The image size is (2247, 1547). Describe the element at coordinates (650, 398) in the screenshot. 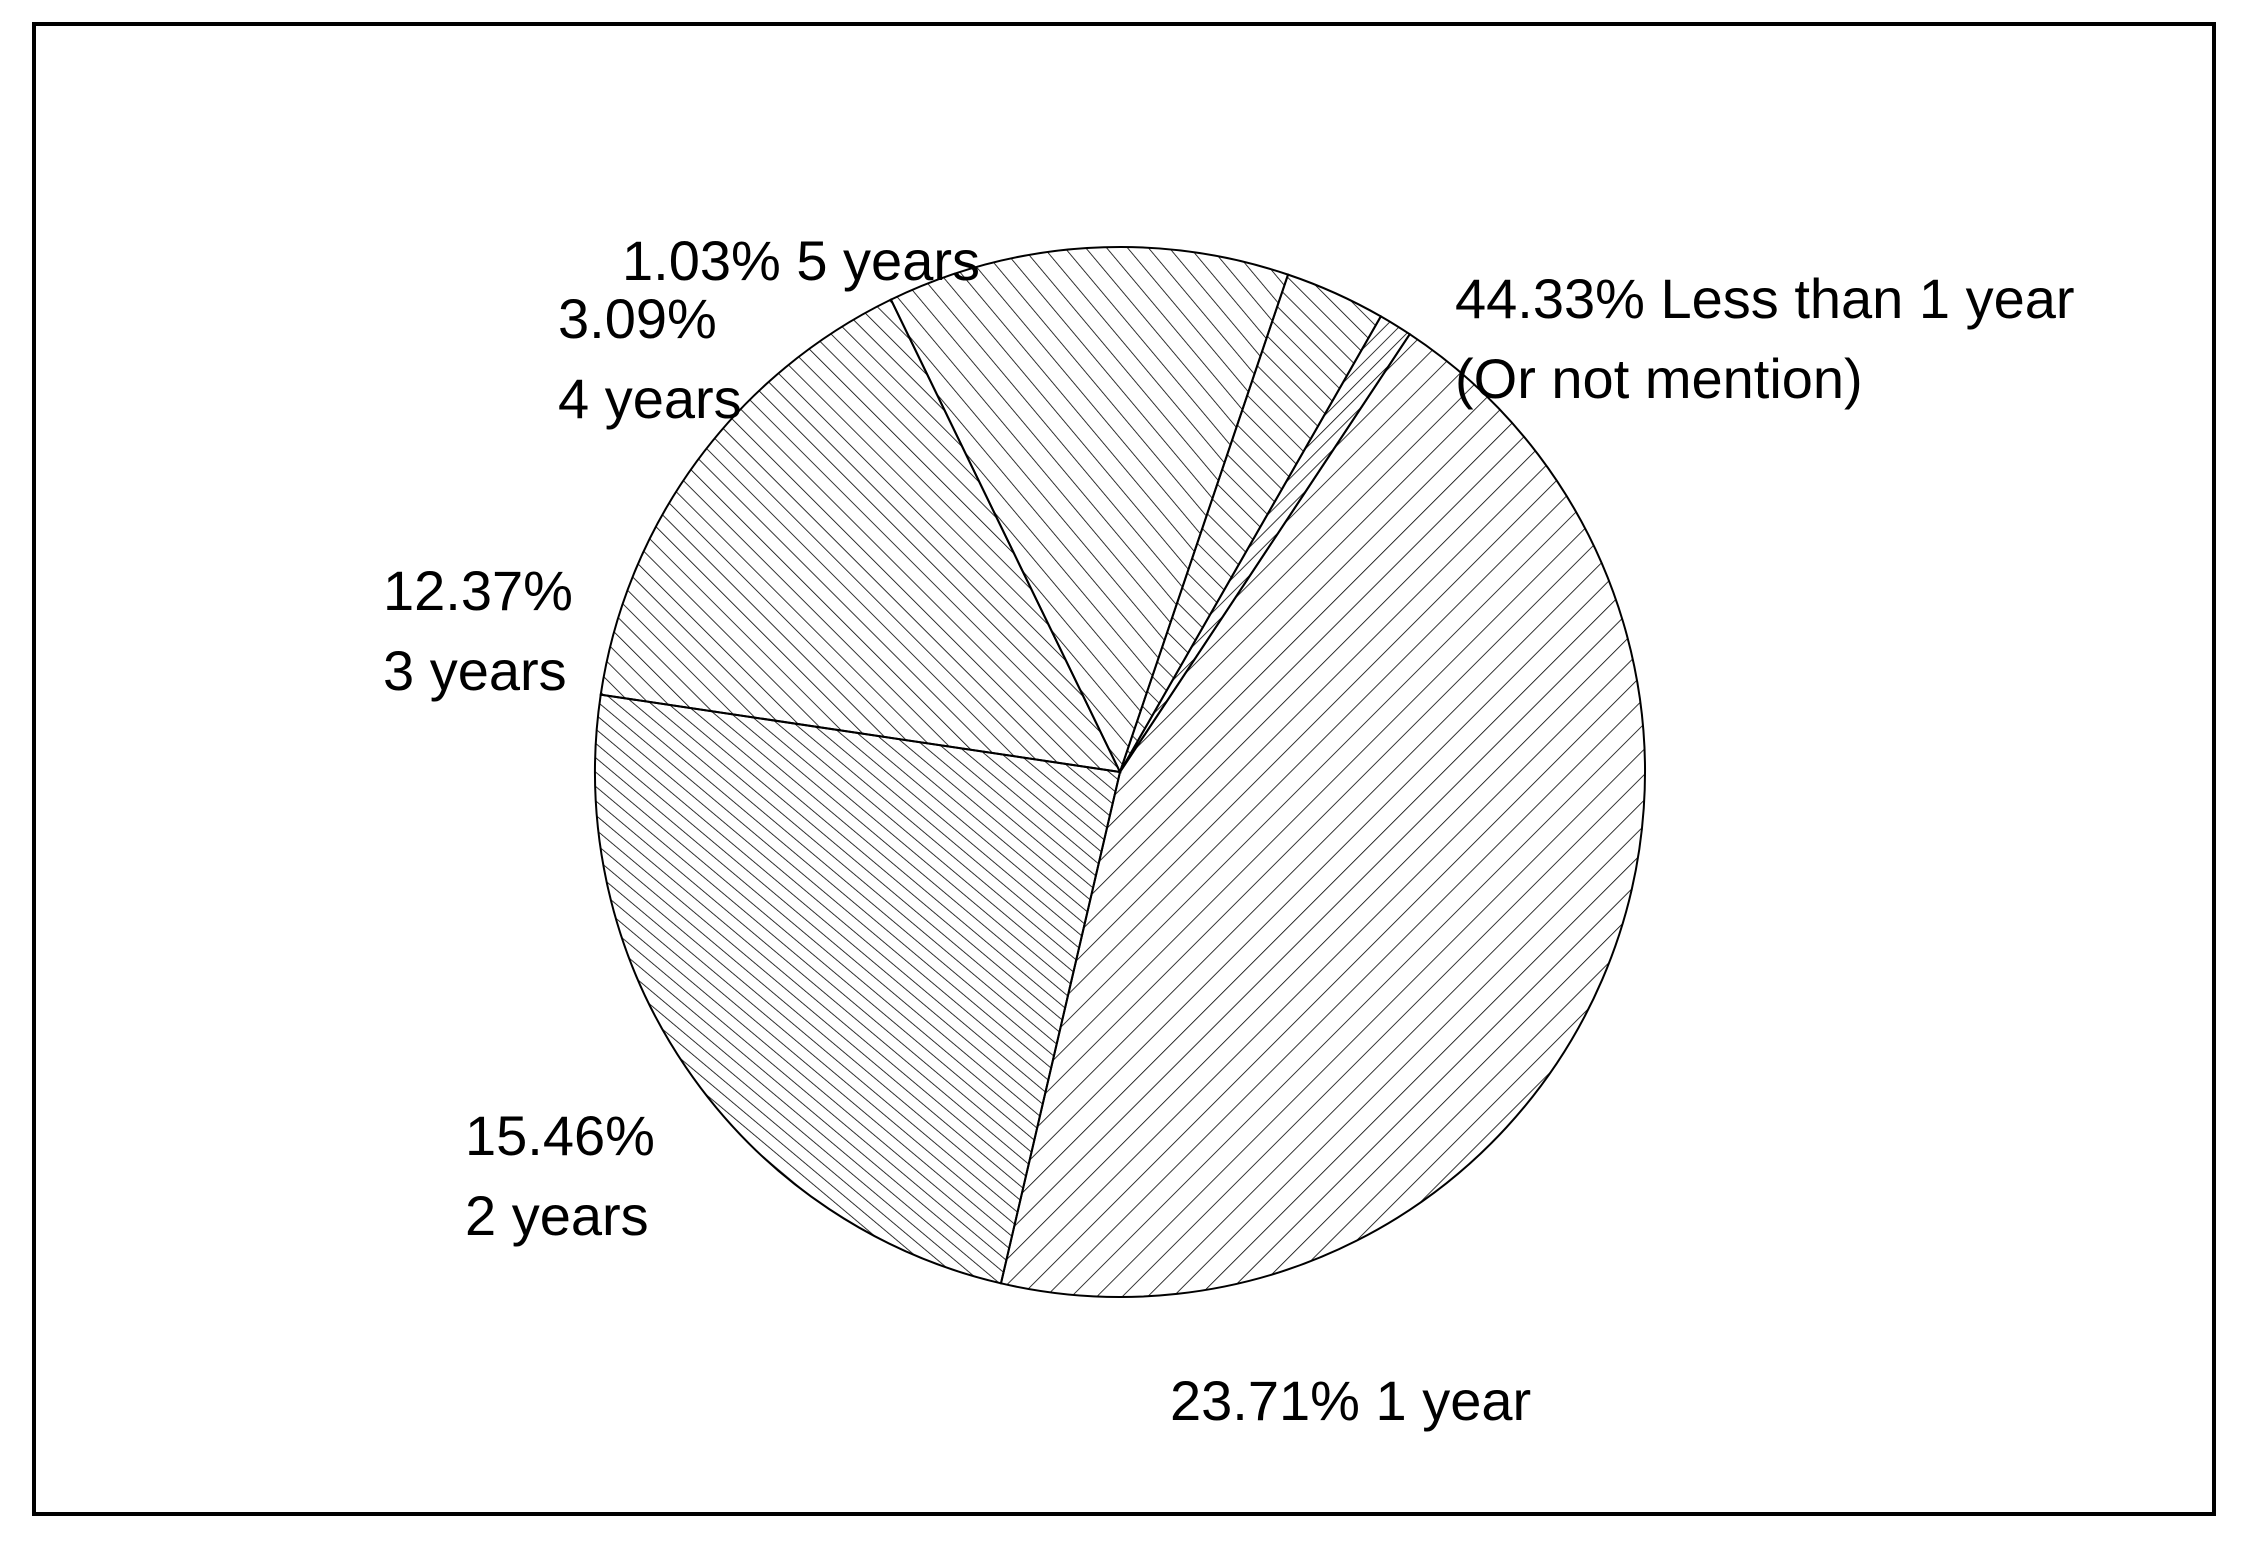

I see `slice-label-4-line-1: 4 years` at that location.